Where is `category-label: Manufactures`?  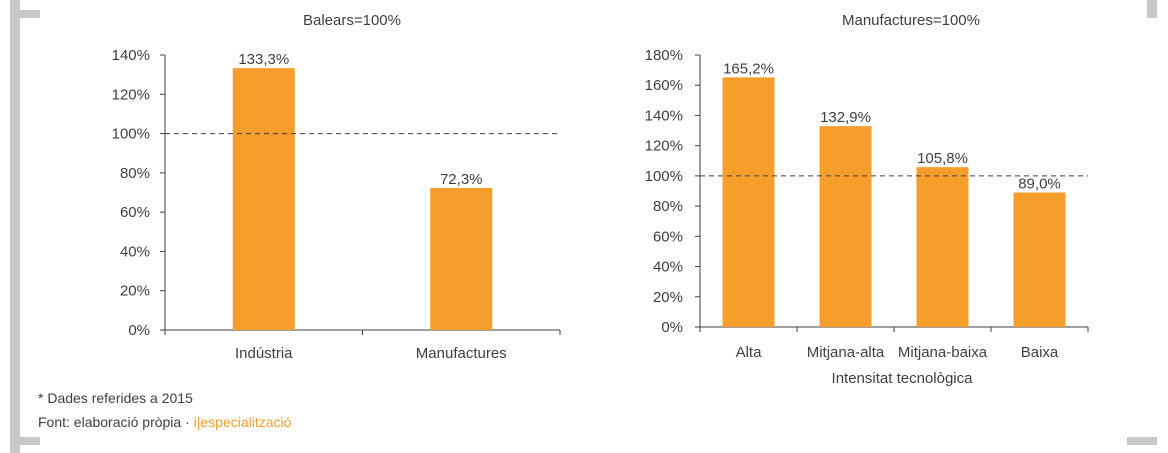 category-label: Manufactures is located at coordinates (461, 353).